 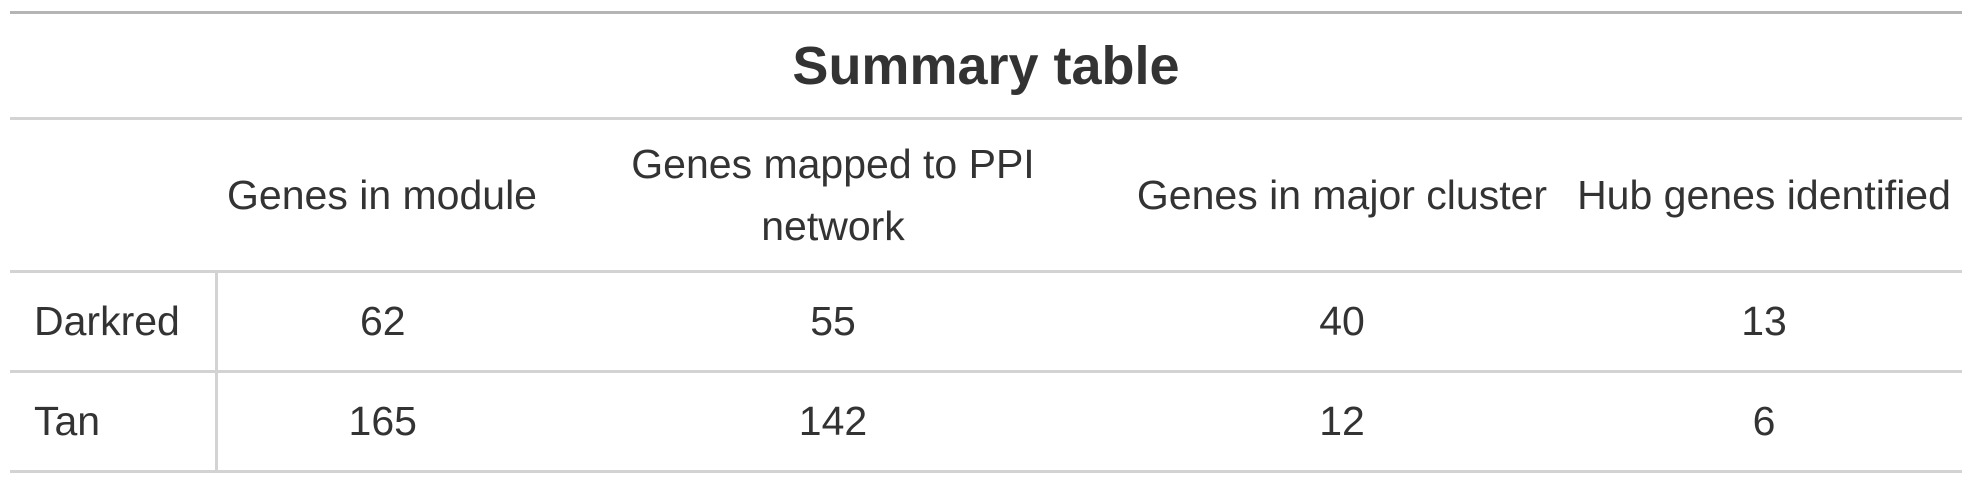 What do you see at coordinates (1764, 422) in the screenshot?
I see `table-cell: 6` at bounding box center [1764, 422].